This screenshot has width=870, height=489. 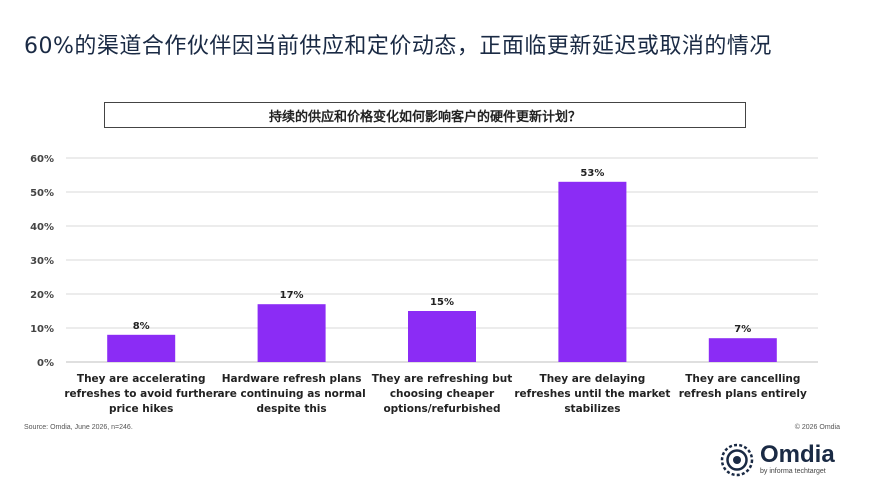 What do you see at coordinates (742, 329) in the screenshot?
I see `bar-value-label: 7%` at bounding box center [742, 329].